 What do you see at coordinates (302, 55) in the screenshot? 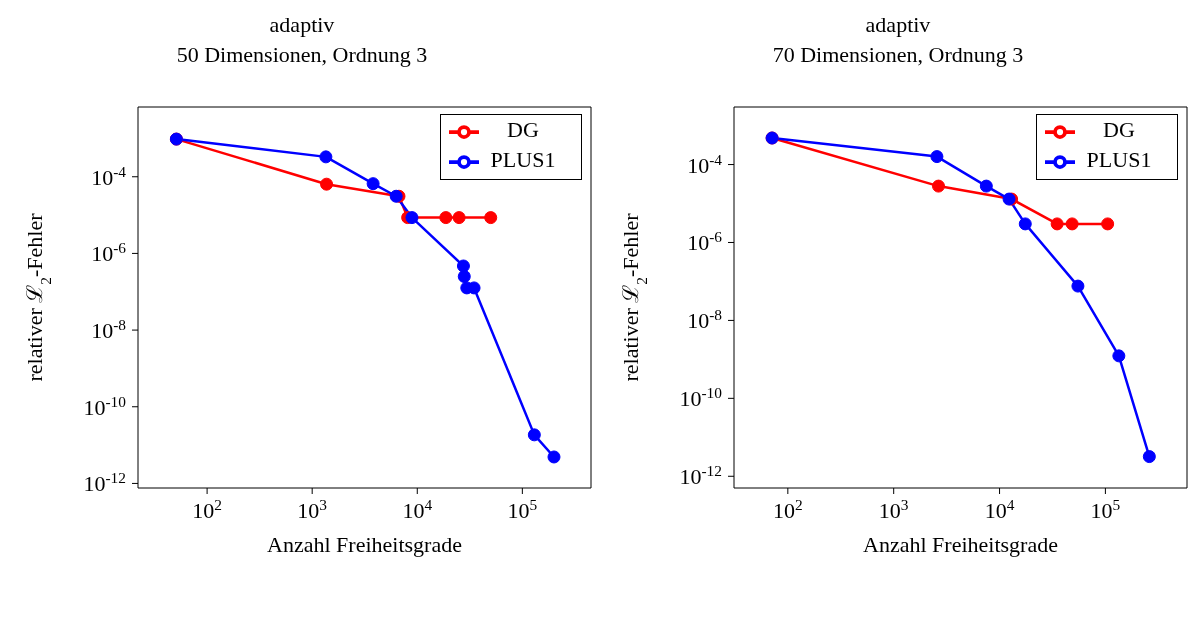
I see `chart-subtitle: 50 Dimensionen, Ordnung 3` at bounding box center [302, 55].